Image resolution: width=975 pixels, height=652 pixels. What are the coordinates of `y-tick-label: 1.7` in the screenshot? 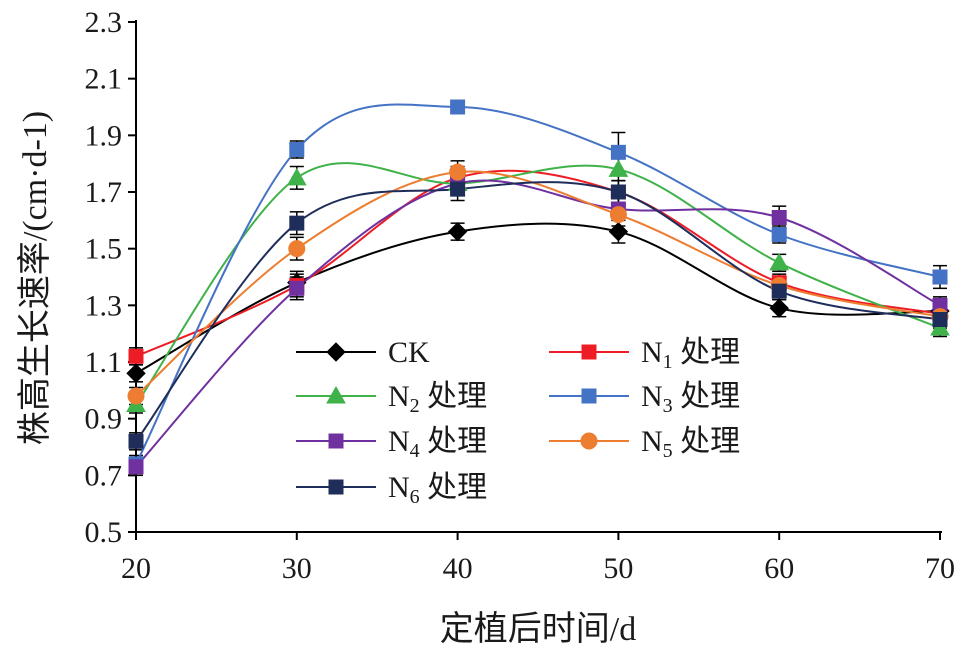 It's located at (104, 192).